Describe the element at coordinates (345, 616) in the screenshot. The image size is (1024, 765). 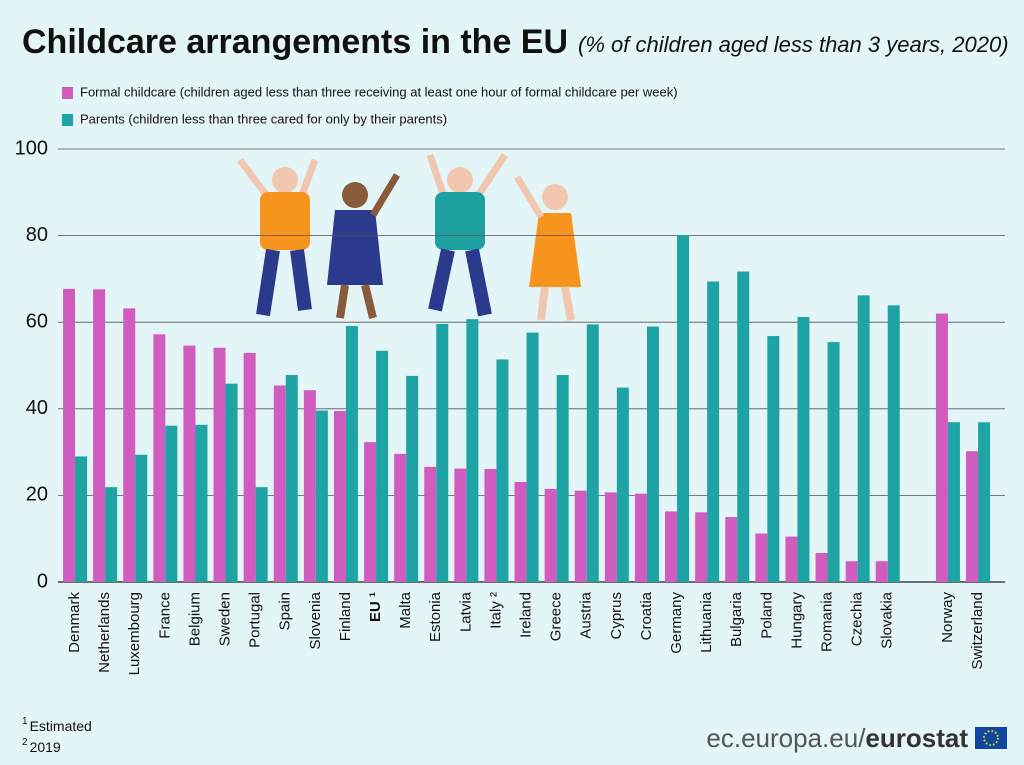
I see `x-tick-label: Finland` at that location.